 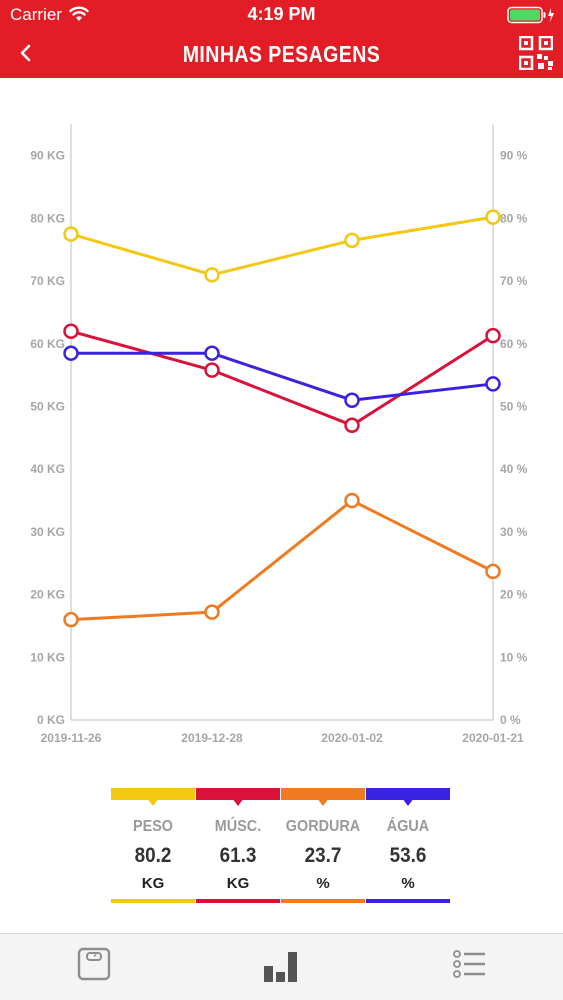 What do you see at coordinates (514, 469) in the screenshot?
I see `y-tick-label-right: 40 %` at bounding box center [514, 469].